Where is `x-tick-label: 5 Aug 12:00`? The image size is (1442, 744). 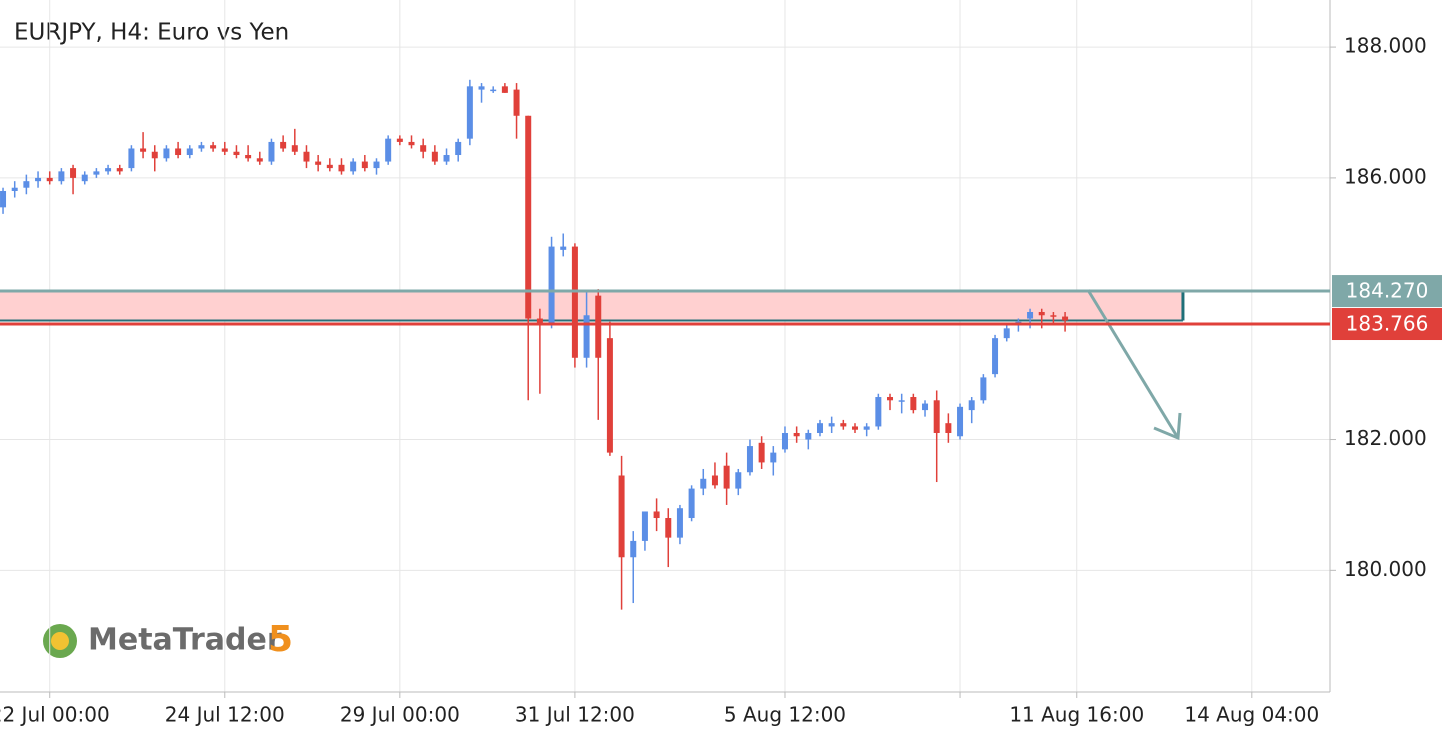 x-tick-label: 5 Aug 12:00 is located at coordinates (785, 715).